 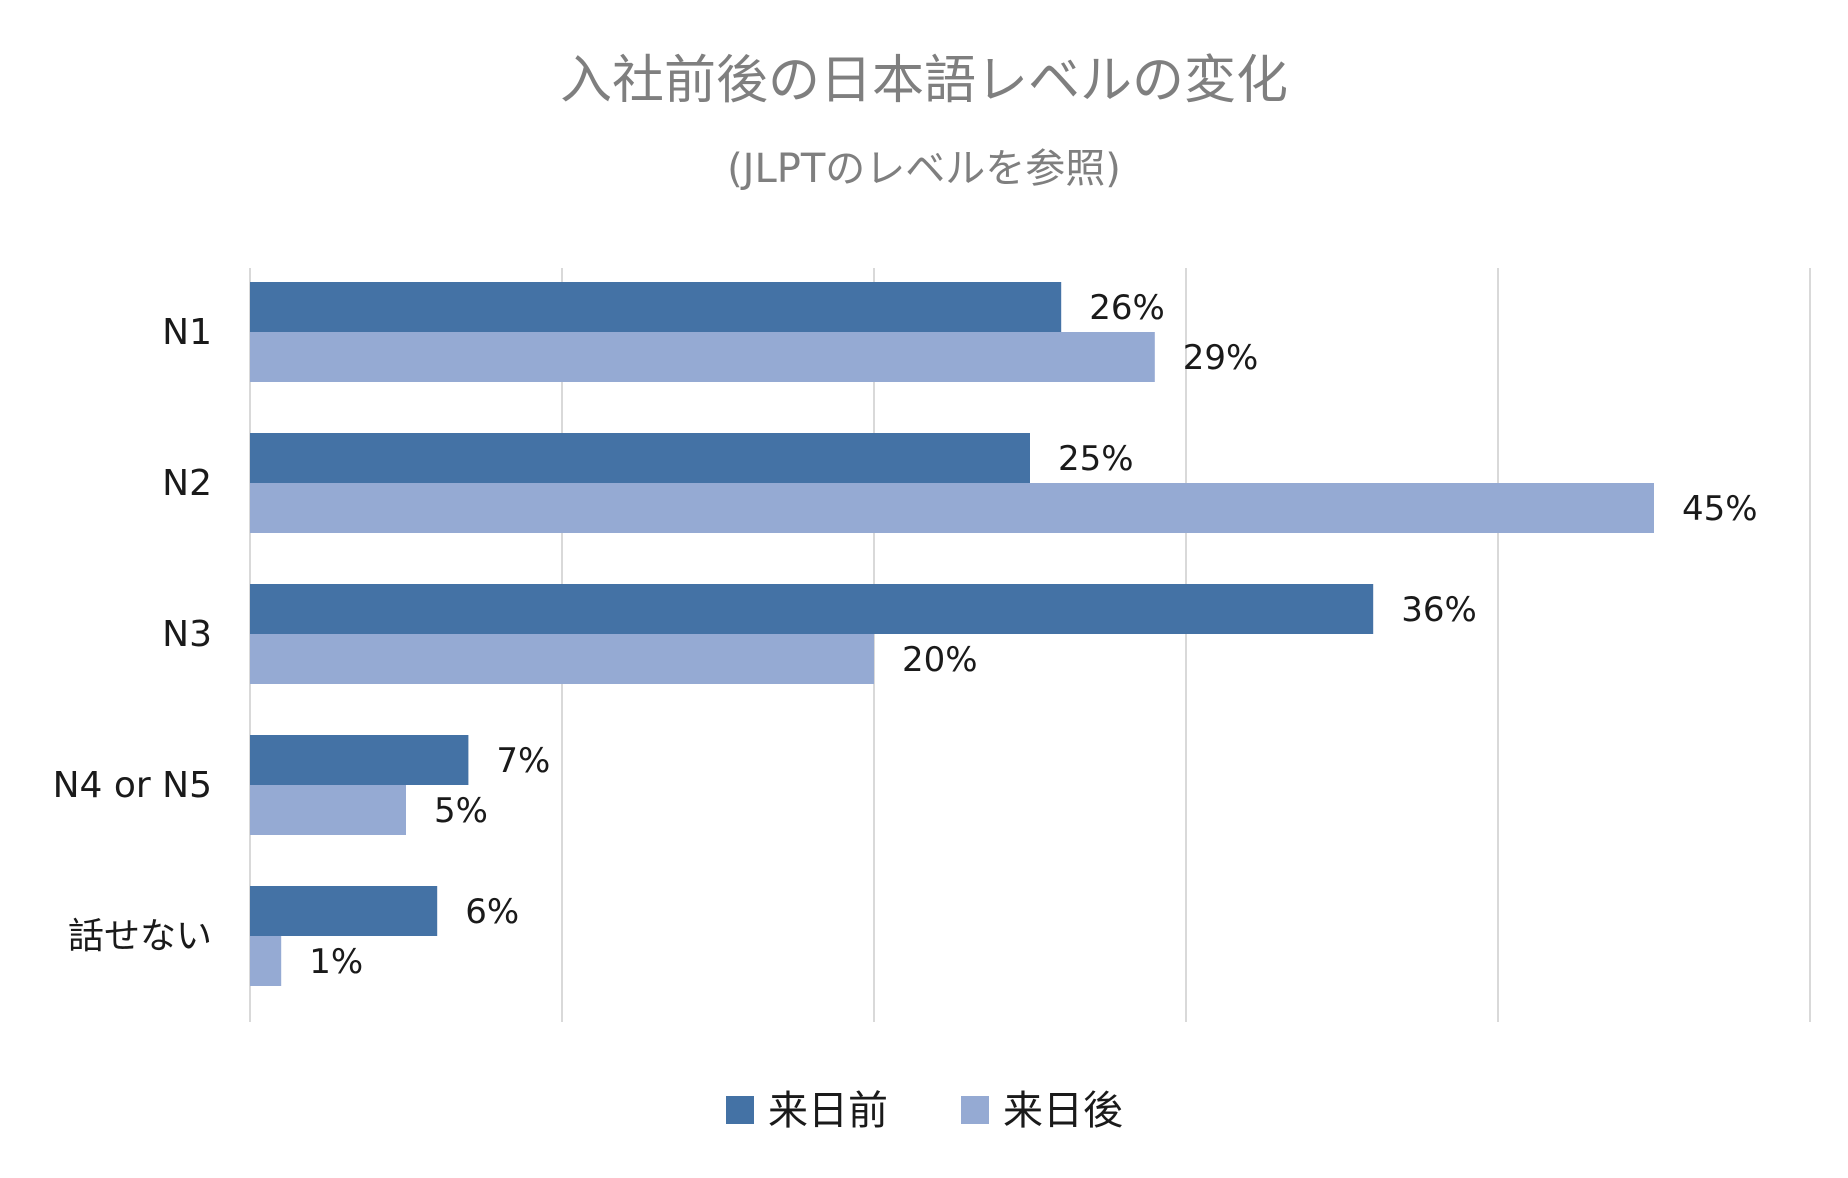 I want to click on category-label-1: N2, so click(x=187, y=483).